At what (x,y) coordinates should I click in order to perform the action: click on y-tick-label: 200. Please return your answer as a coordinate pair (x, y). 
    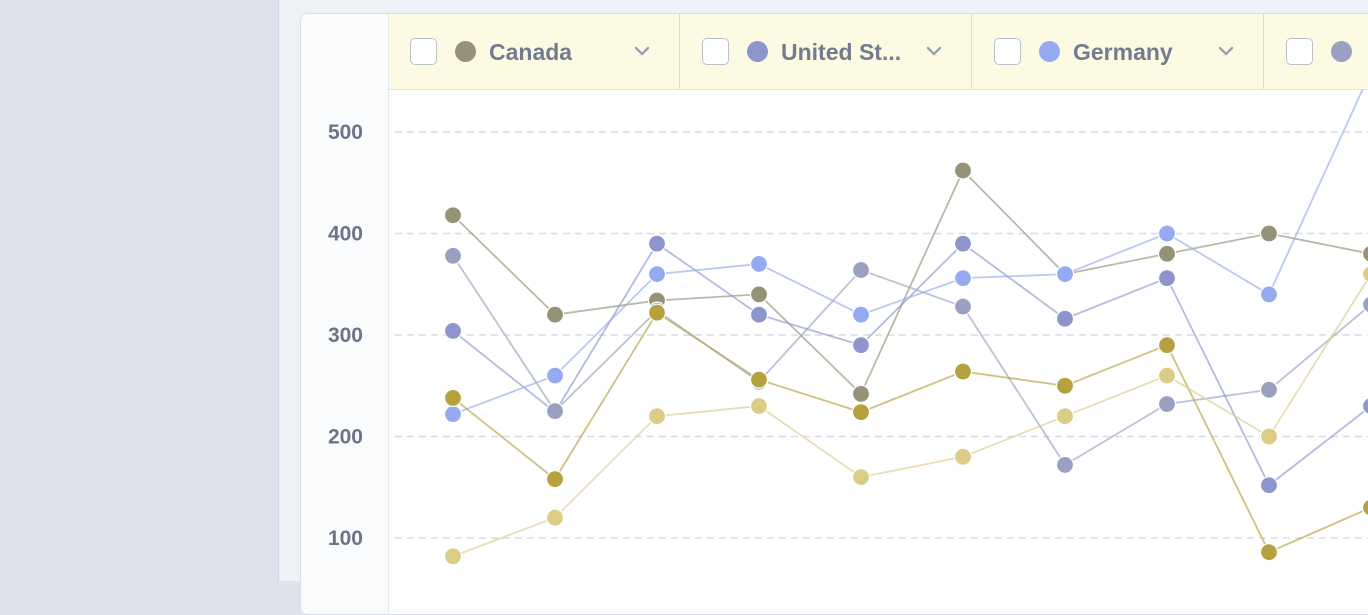
    Looking at the image, I should click on (345, 437).